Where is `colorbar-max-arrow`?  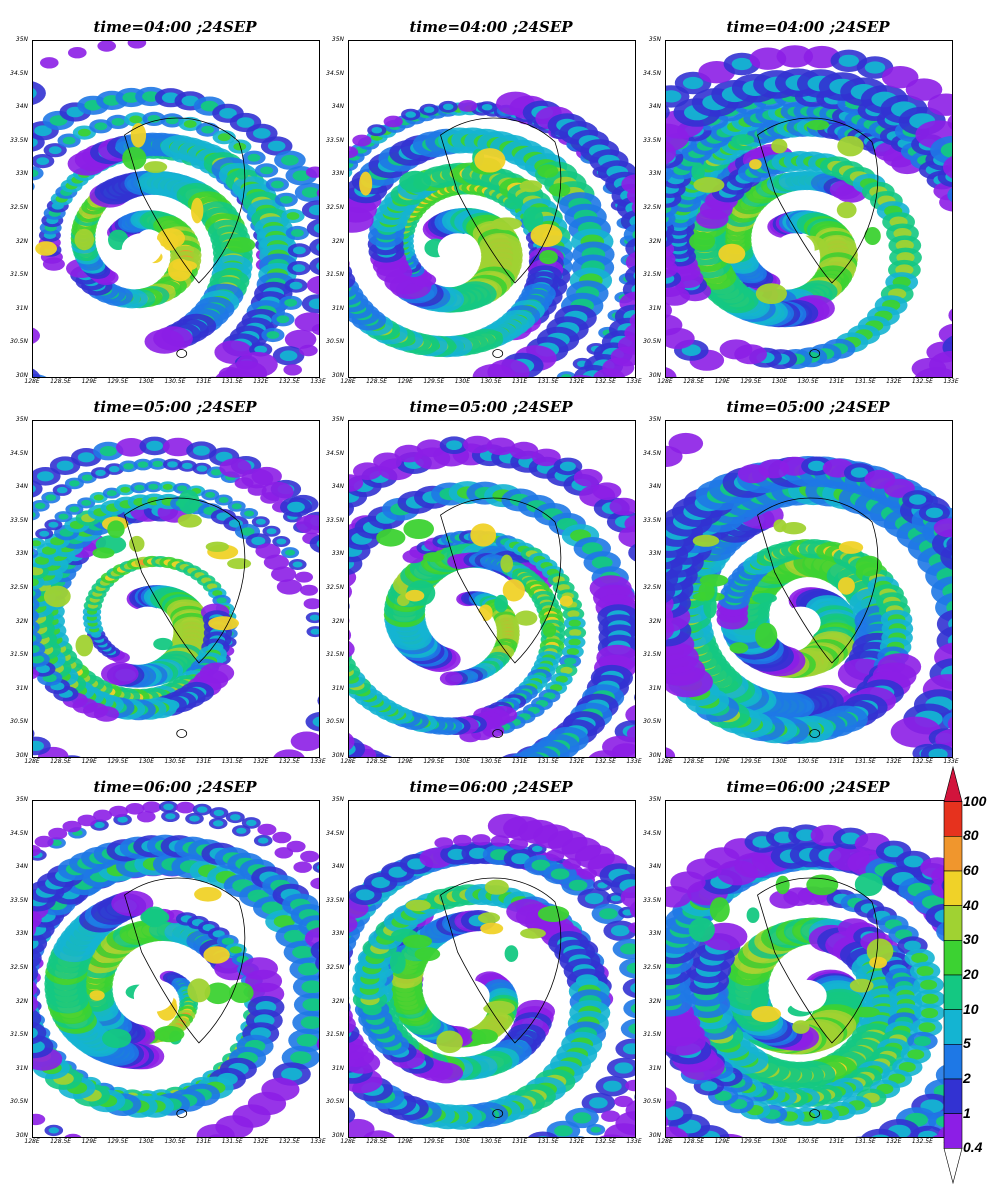 colorbar-max-arrow is located at coordinates (953, 783).